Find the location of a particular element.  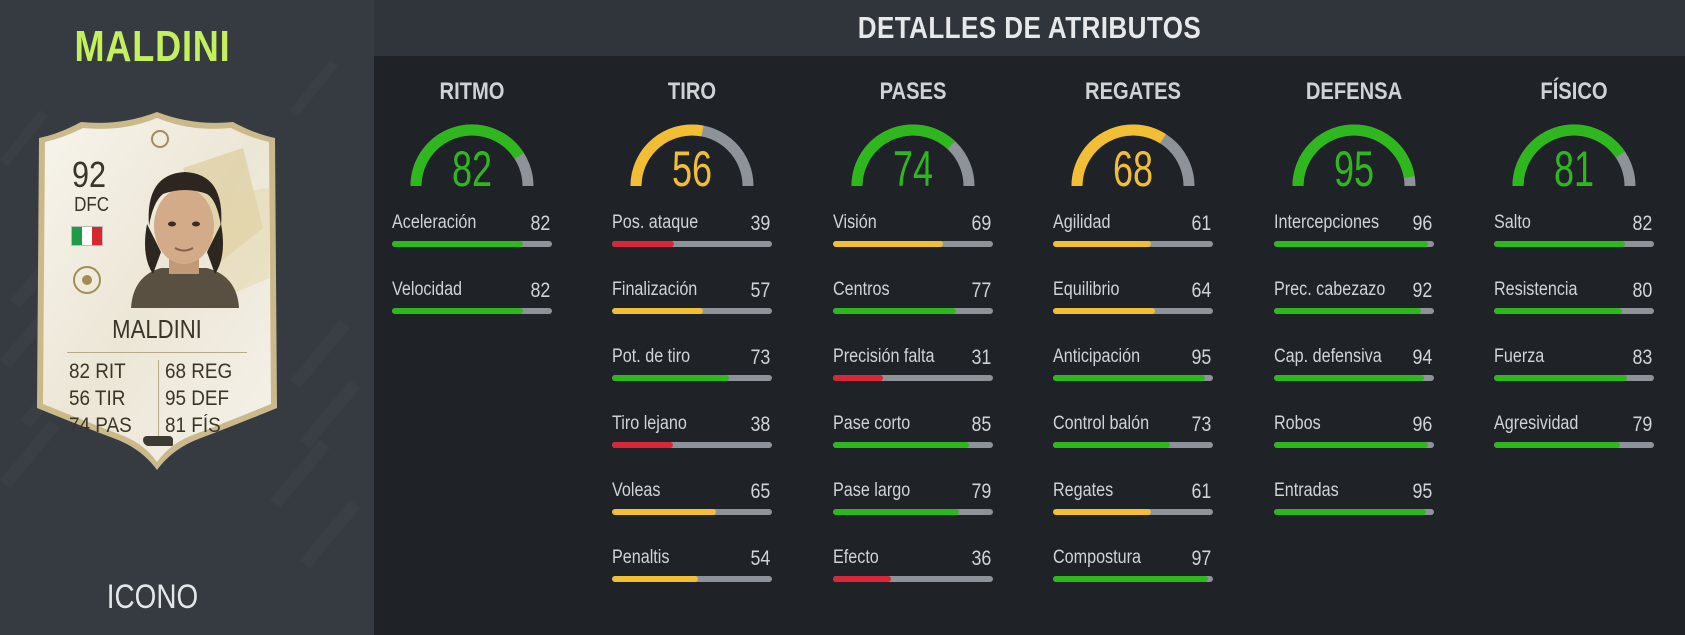

attribute-value: 65 is located at coordinates (760, 491).